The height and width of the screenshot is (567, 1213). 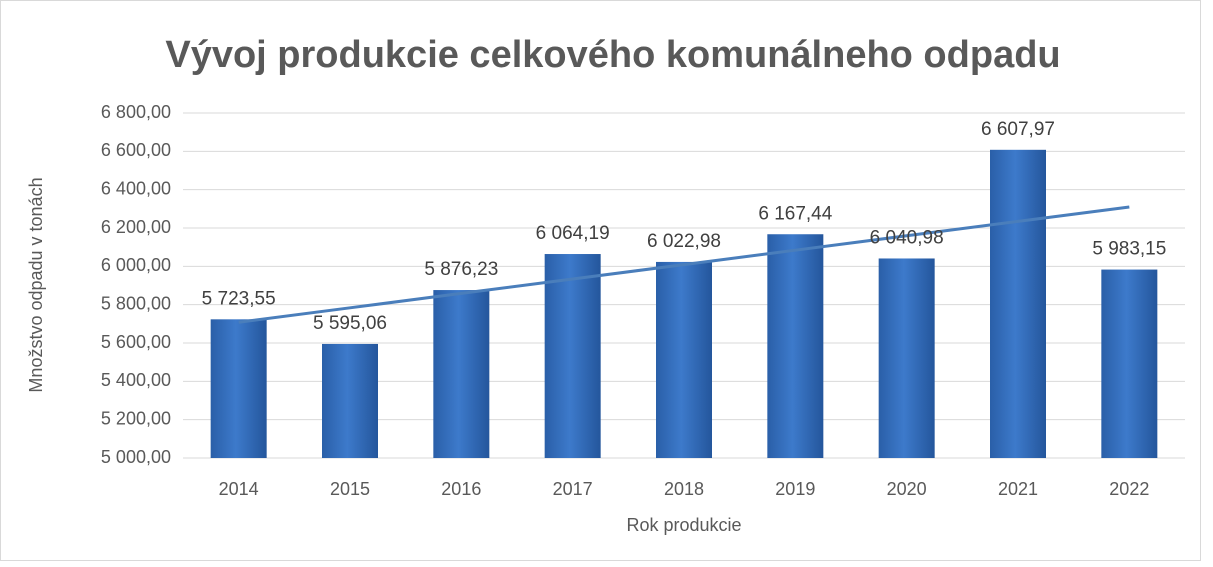 I want to click on y-tick-label: 6 800,00, so click(x=136, y=112).